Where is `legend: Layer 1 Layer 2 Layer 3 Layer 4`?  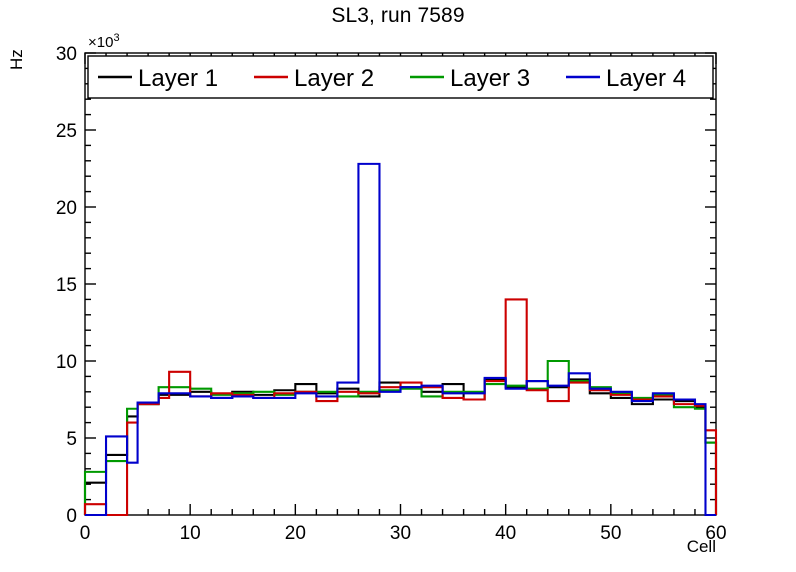
legend: Layer 1 Layer 2 Layer 3 Layer 4 is located at coordinates (400, 77).